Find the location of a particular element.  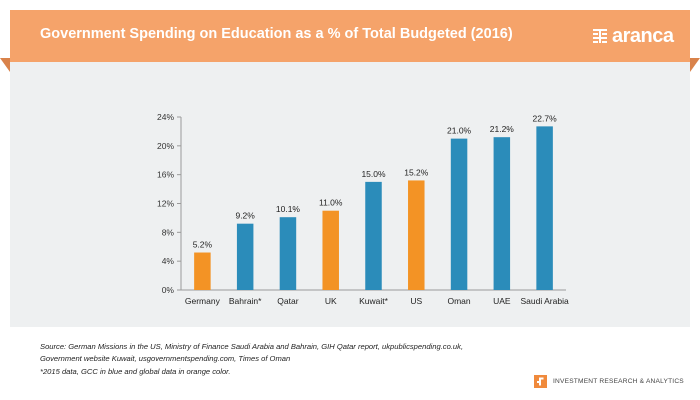

bar-value-label: 5.2% is located at coordinates (203, 245).